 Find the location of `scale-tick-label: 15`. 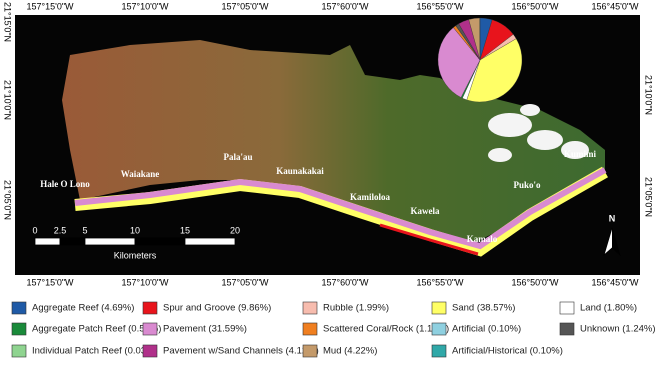

scale-tick-label: 15 is located at coordinates (185, 230).